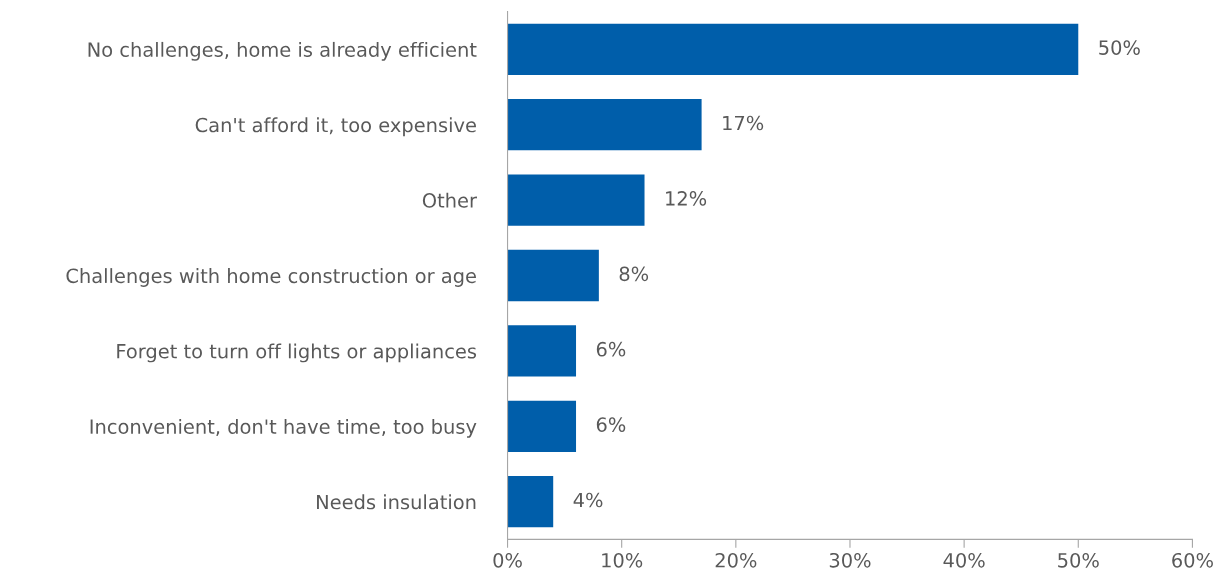 This screenshot has height=580, width=1223. Describe the element at coordinates (622, 560) in the screenshot. I see `x-tick-label: 10%` at that location.